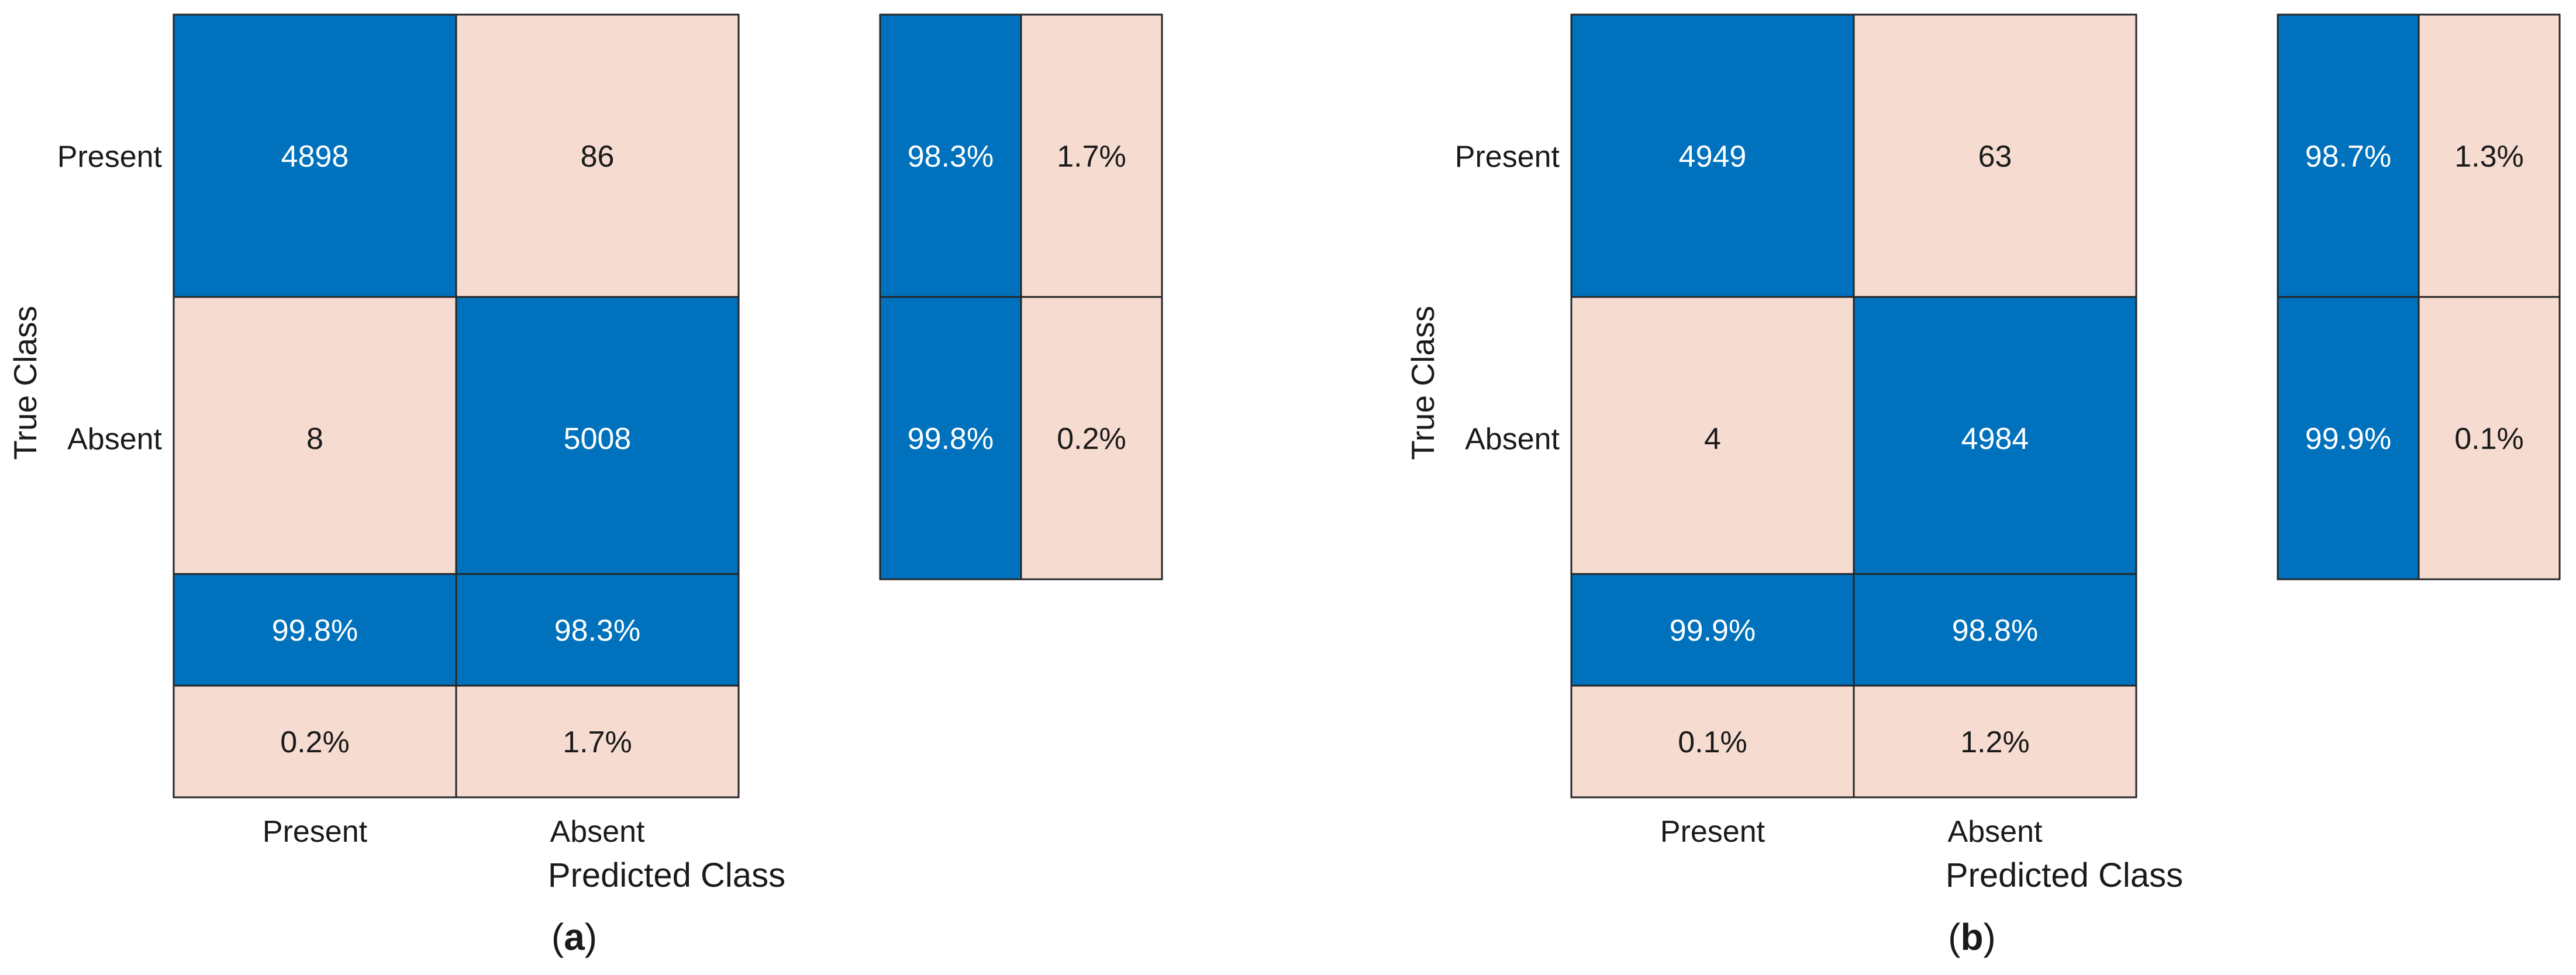 The image size is (2576, 975). I want to click on panel-caption: (a), so click(574, 937).